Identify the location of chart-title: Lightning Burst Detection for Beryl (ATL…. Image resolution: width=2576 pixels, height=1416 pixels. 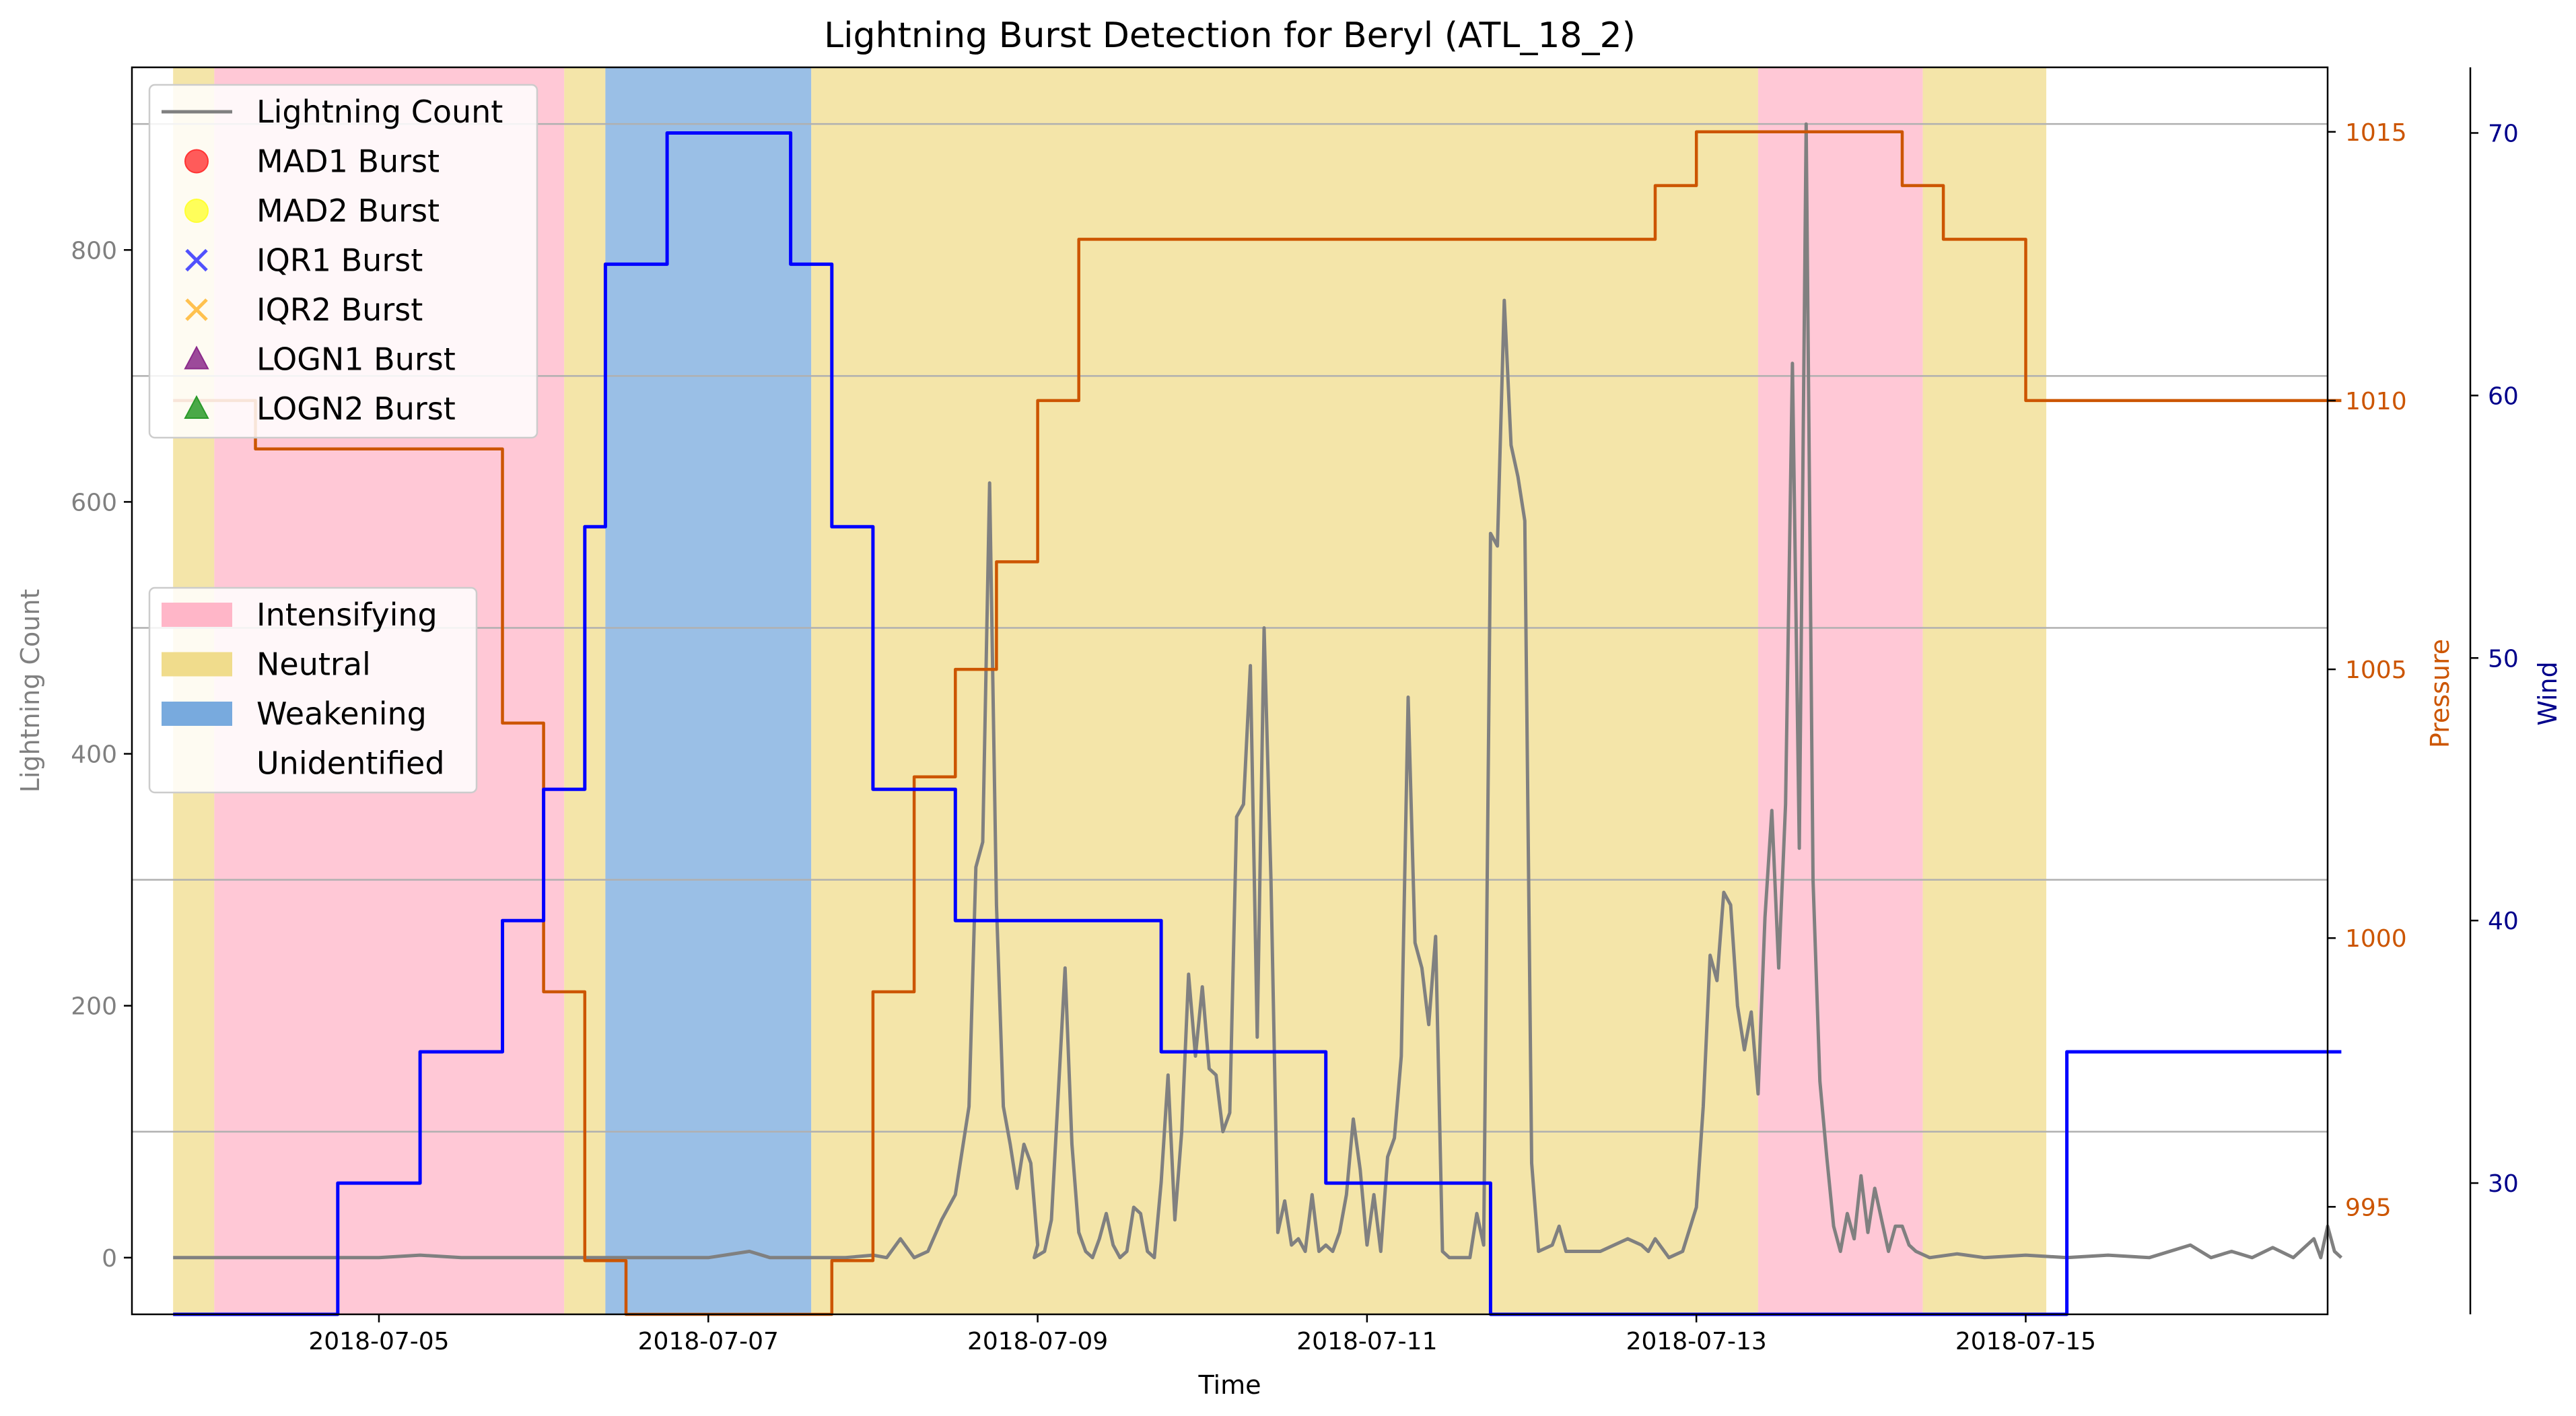
(1230, 35).